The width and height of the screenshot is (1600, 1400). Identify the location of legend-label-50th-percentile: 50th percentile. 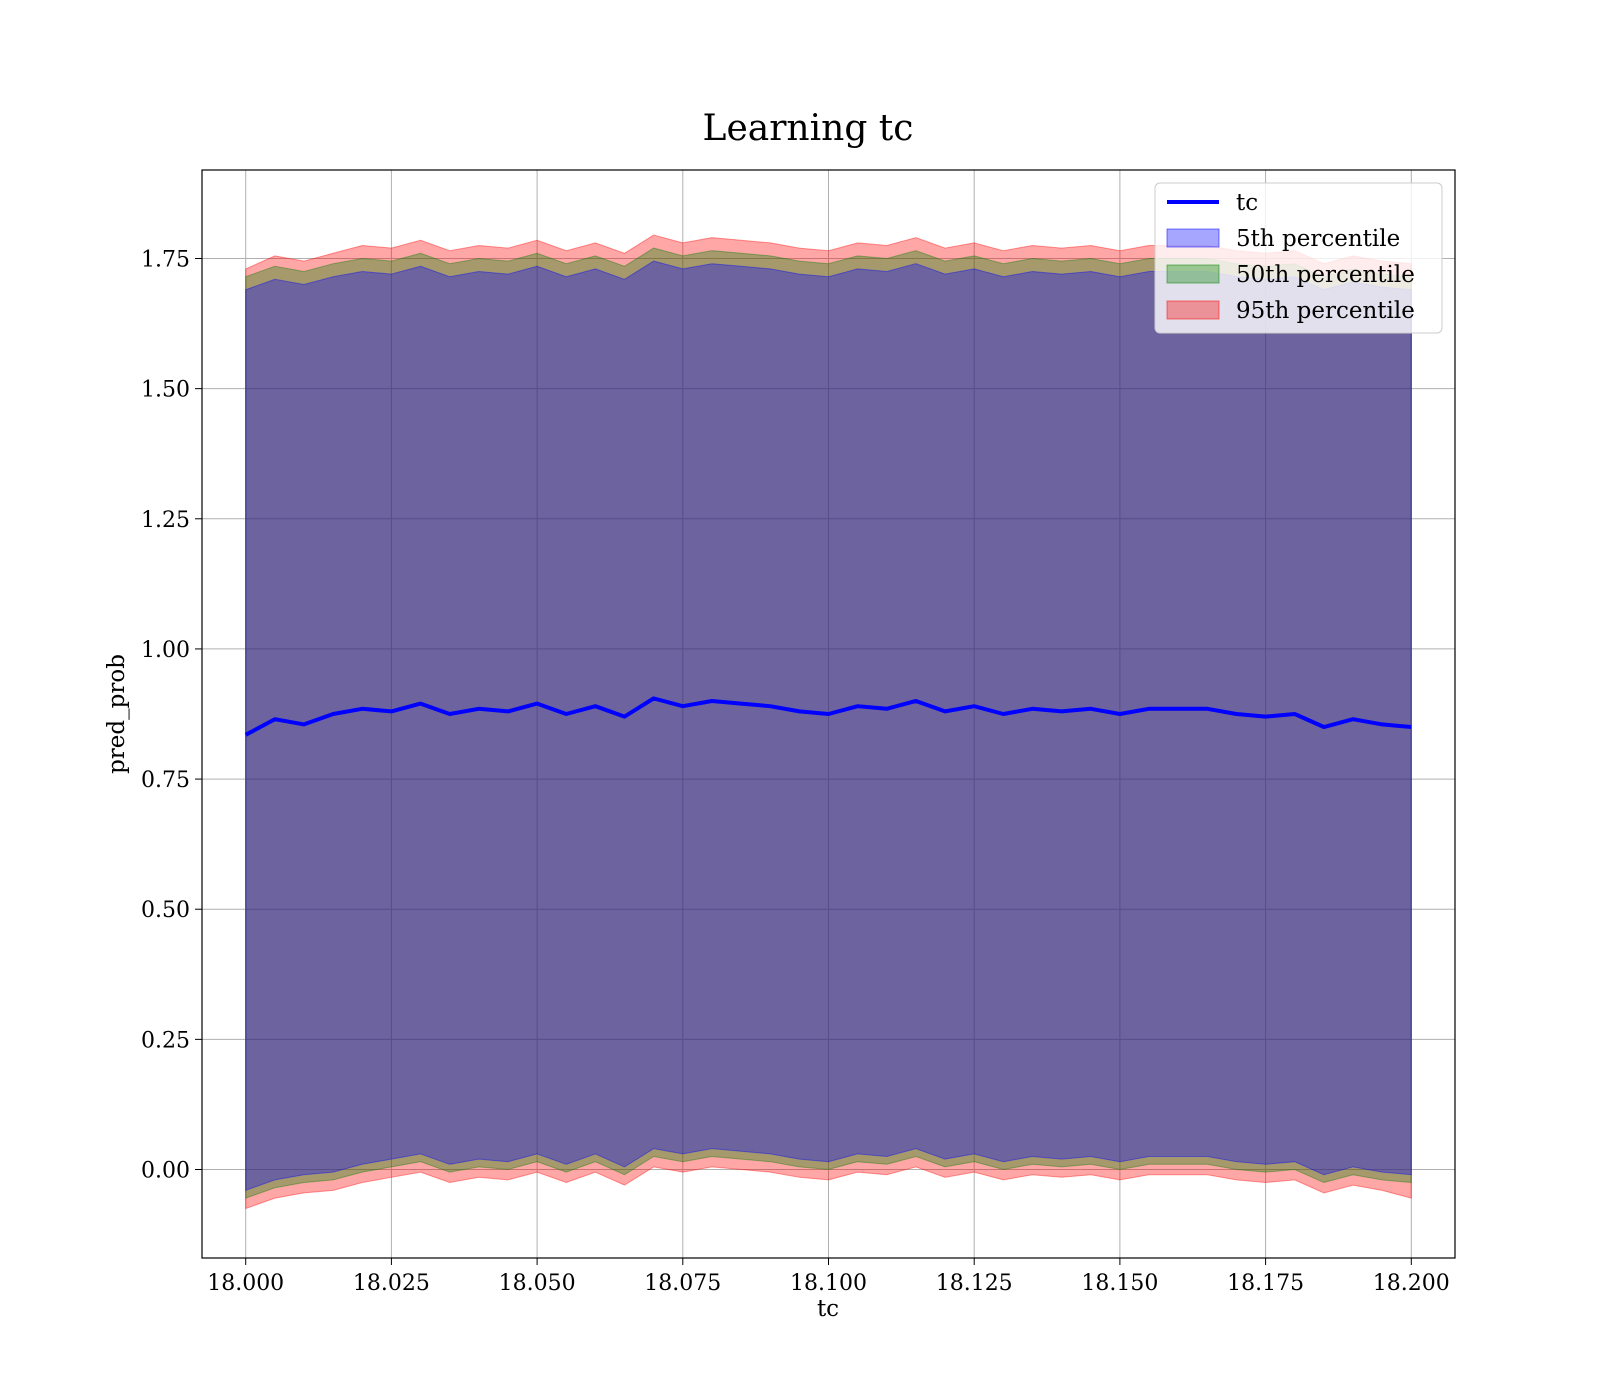
(1325, 275).